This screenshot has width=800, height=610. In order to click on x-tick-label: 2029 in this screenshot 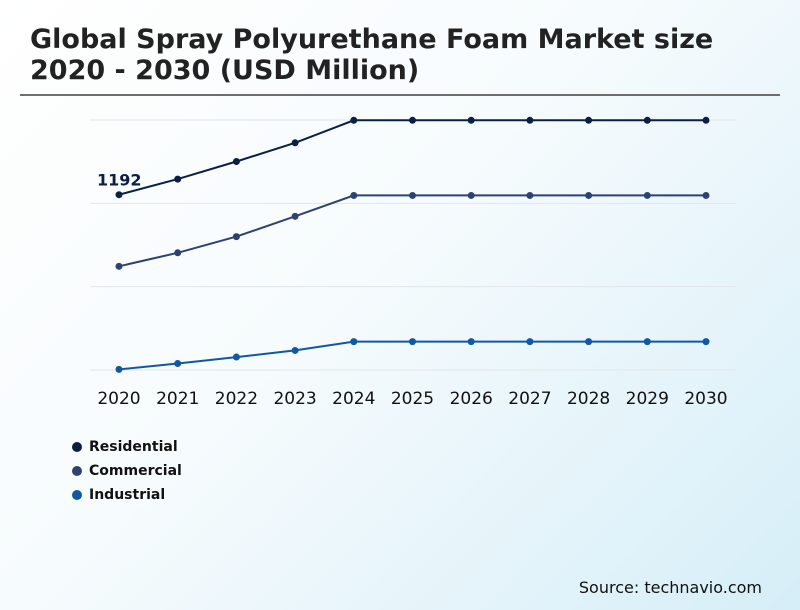, I will do `click(647, 399)`.